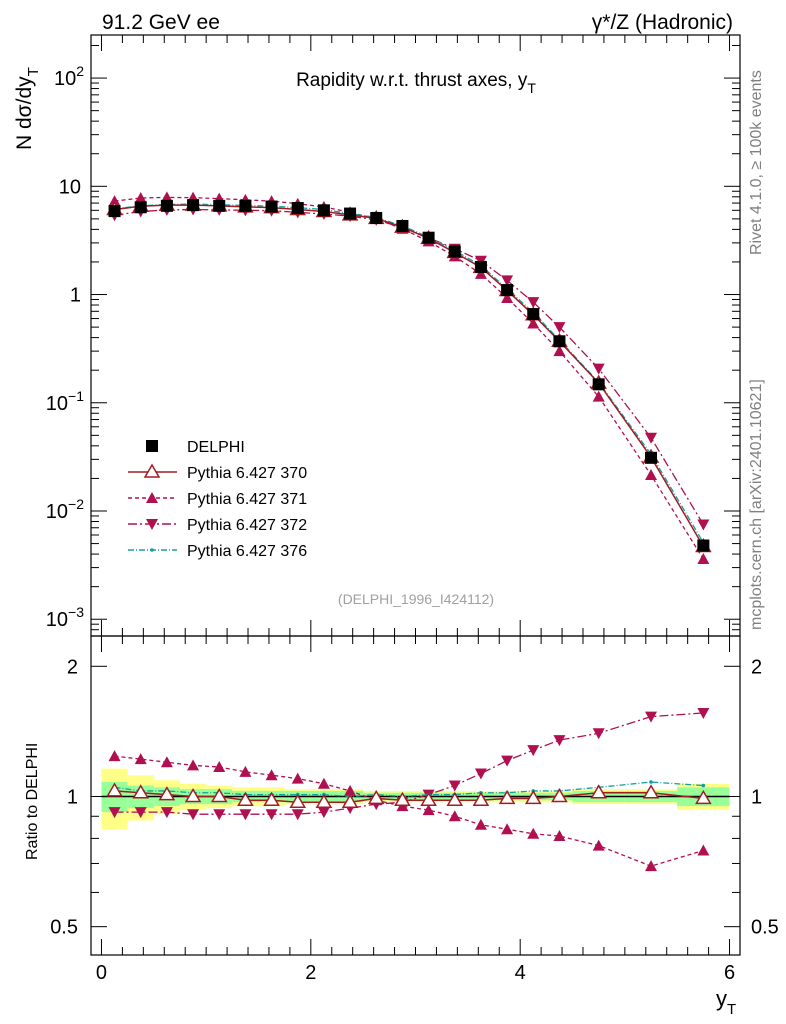  I want to click on ratio-series-p370, so click(409, 795).